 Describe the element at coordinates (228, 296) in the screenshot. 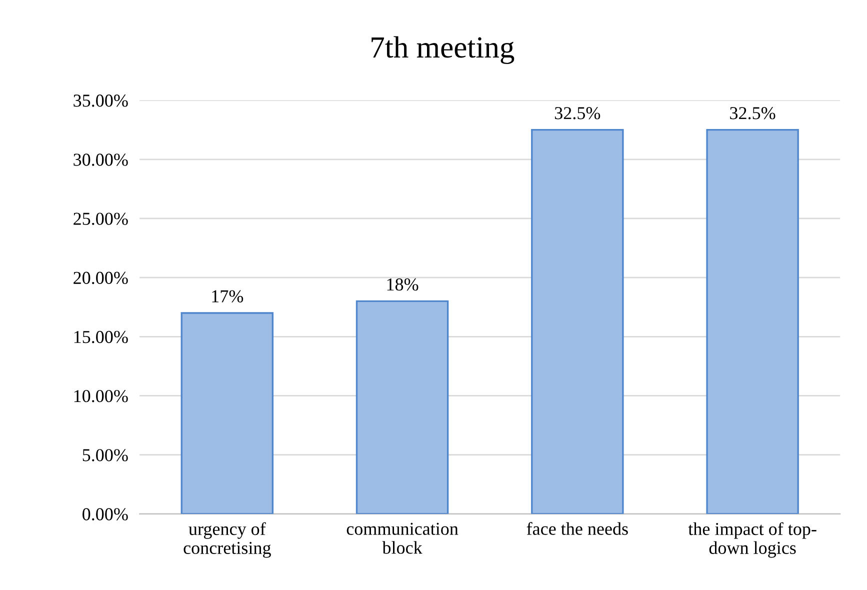

I see `data-label: 17%` at that location.